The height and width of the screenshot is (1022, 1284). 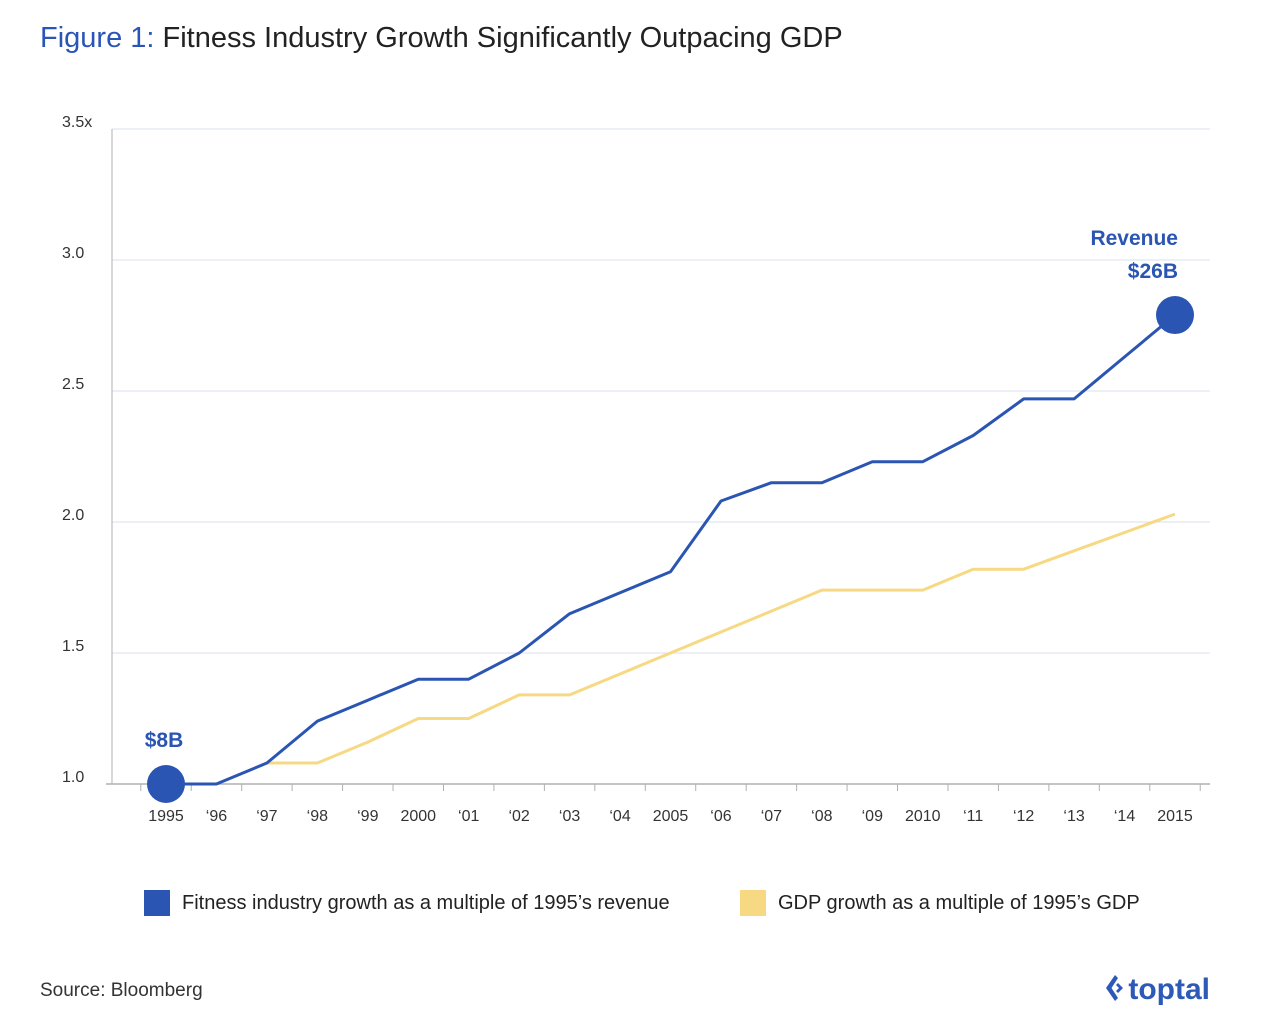 What do you see at coordinates (317, 816) in the screenshot?
I see `x-tick-label: ‘98` at bounding box center [317, 816].